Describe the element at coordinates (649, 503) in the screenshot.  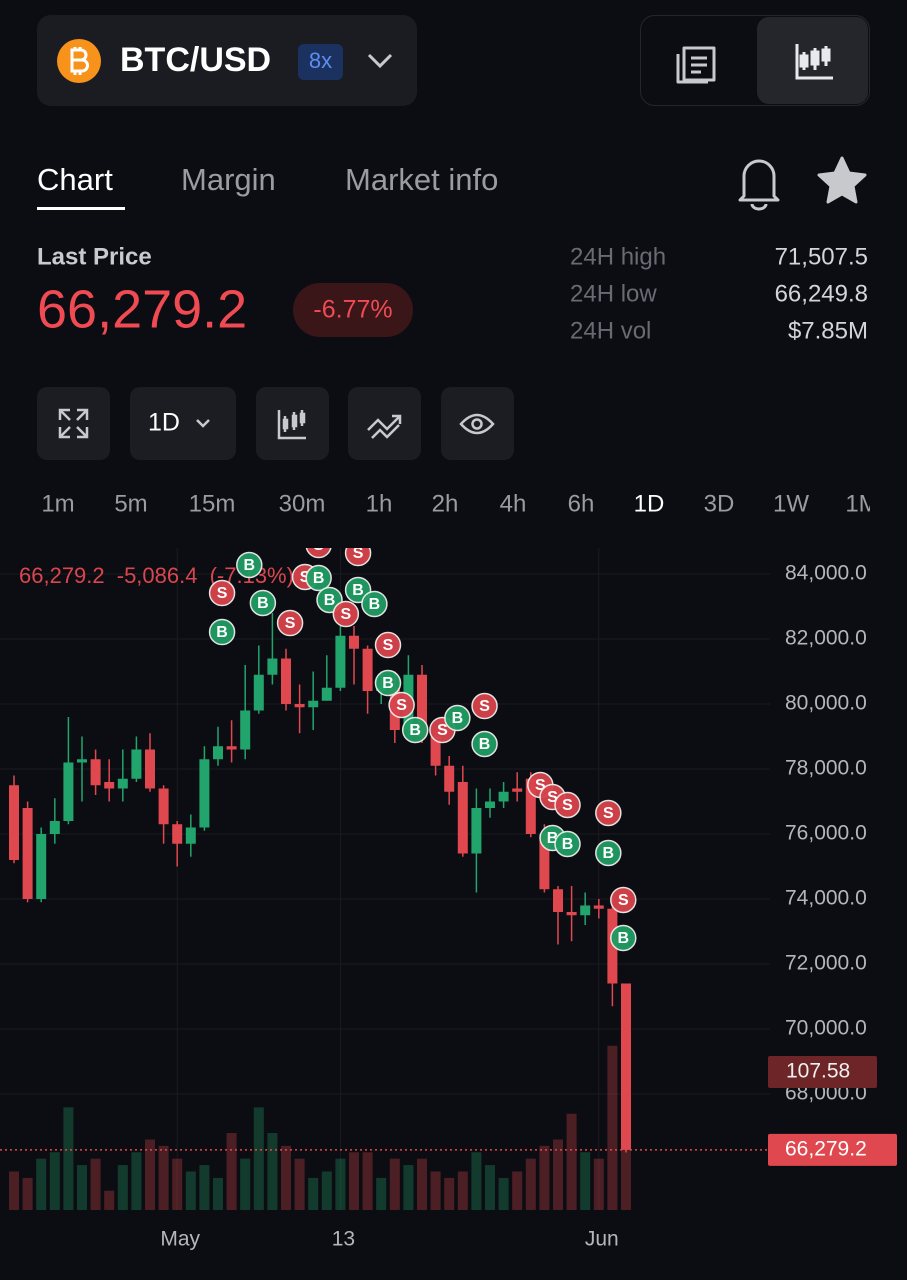
I see `timeframe: 1D` at that location.